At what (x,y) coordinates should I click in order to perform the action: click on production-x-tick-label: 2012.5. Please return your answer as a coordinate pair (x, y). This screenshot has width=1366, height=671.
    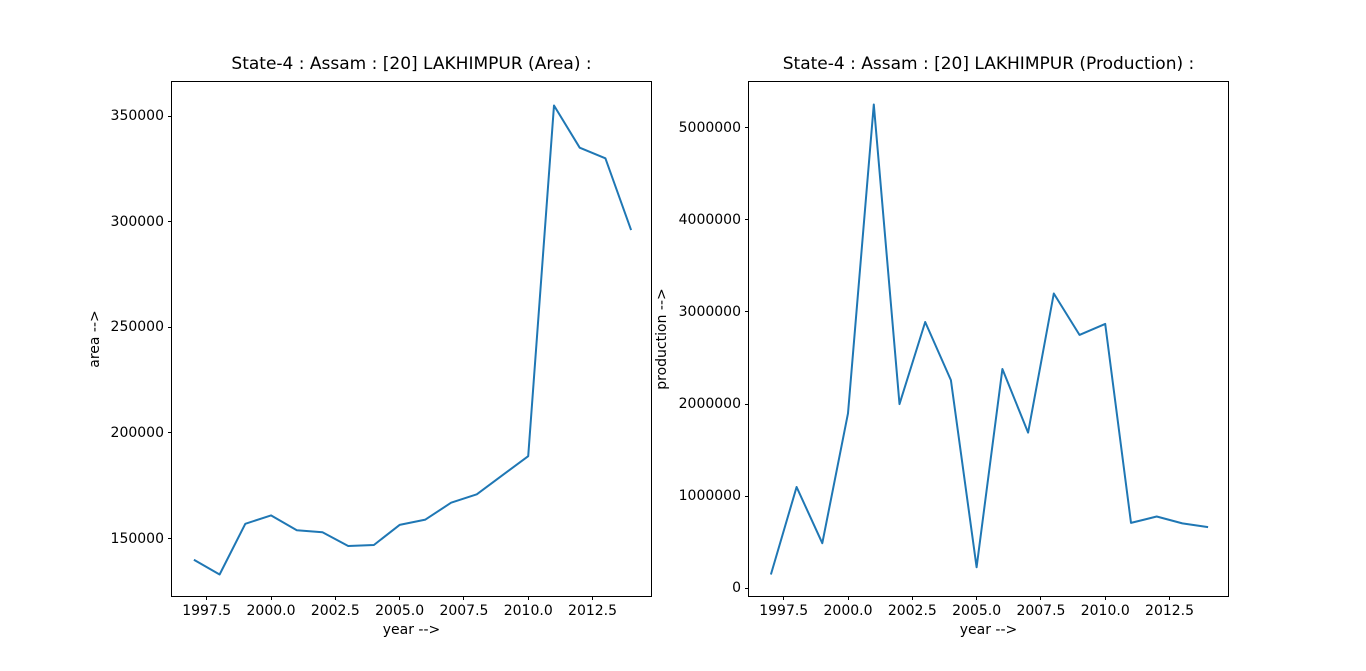
    Looking at the image, I should click on (1170, 611).